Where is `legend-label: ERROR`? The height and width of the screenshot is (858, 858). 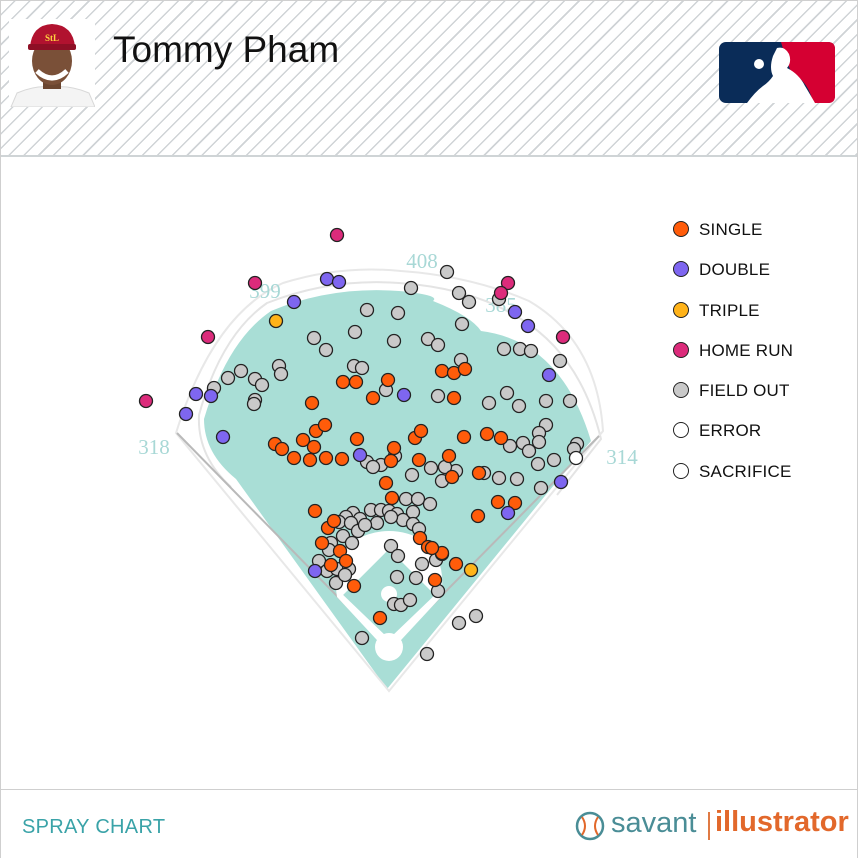
legend-label: ERROR is located at coordinates (730, 431).